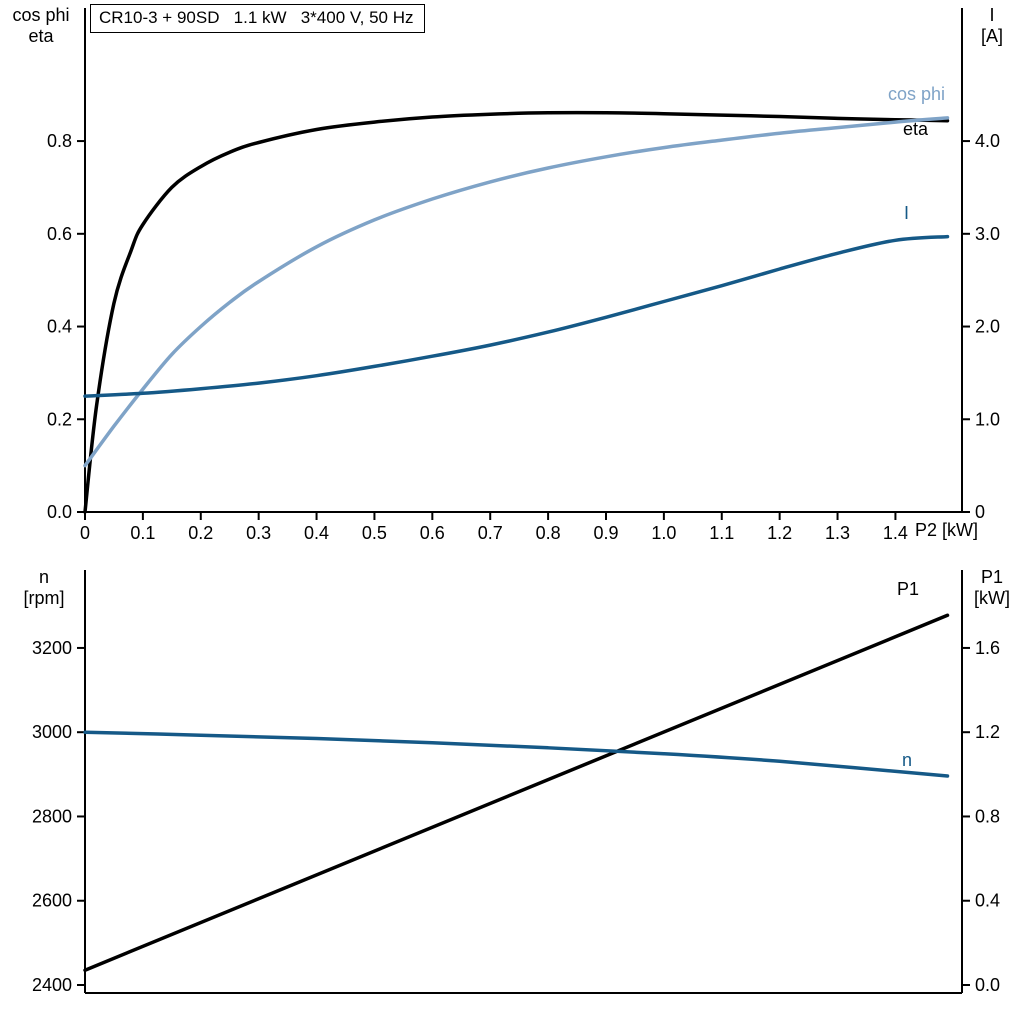 This screenshot has height=1024, width=1024. I want to click on svg-text: 0.3, so click(258, 533).